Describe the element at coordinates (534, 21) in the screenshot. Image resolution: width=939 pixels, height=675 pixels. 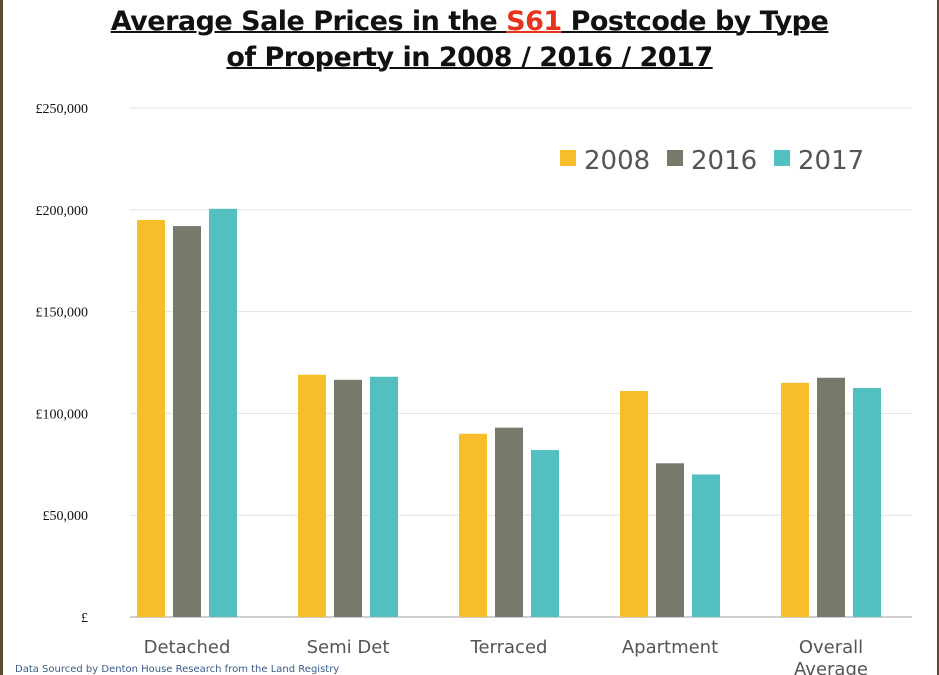
I see `title-postcode: S61` at that location.